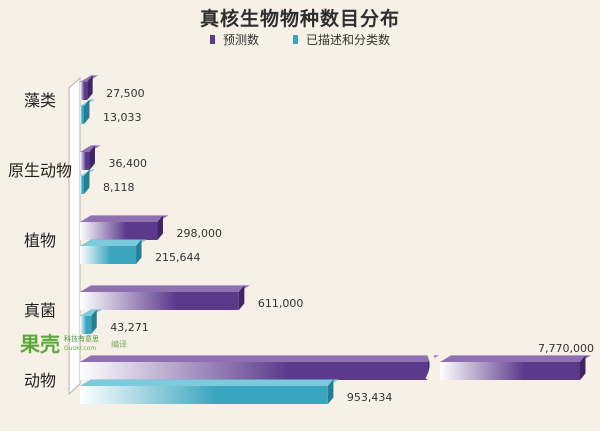 The image size is (600, 431). Describe the element at coordinates (40, 240) in the screenshot. I see `category-label-2: 植物` at that location.